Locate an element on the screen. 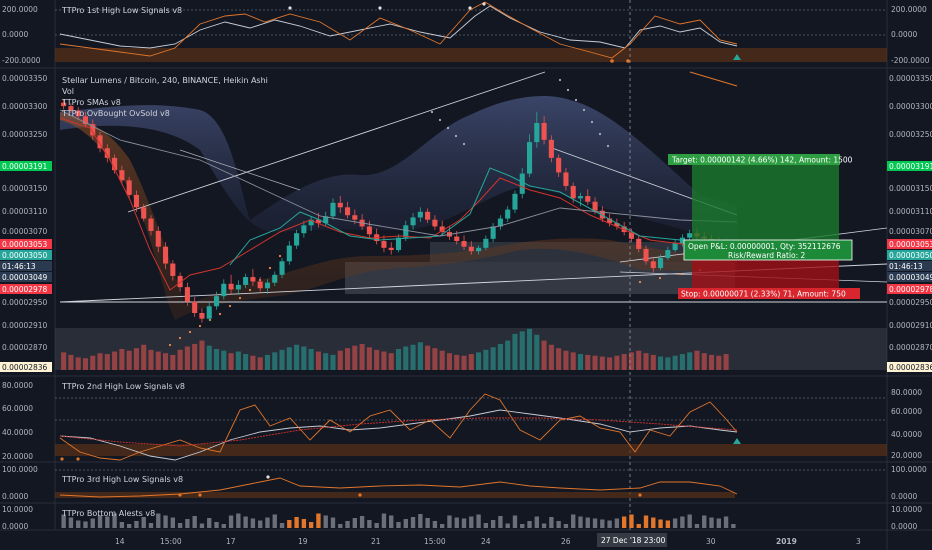 The height and width of the screenshot is (550, 932). main-rtick-16: 0.00002836 is located at coordinates (910, 367).